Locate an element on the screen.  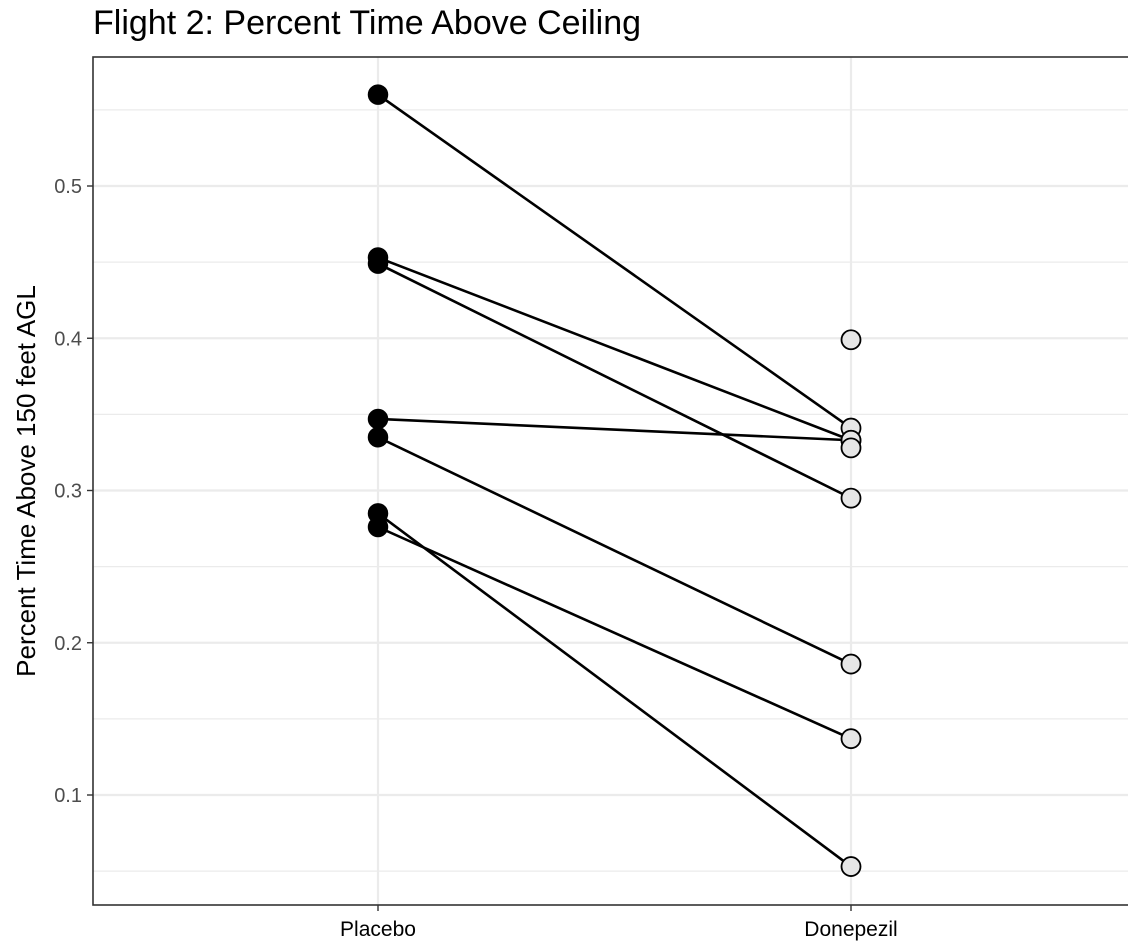
y-tick-label: 0.4 is located at coordinates (68, 339).